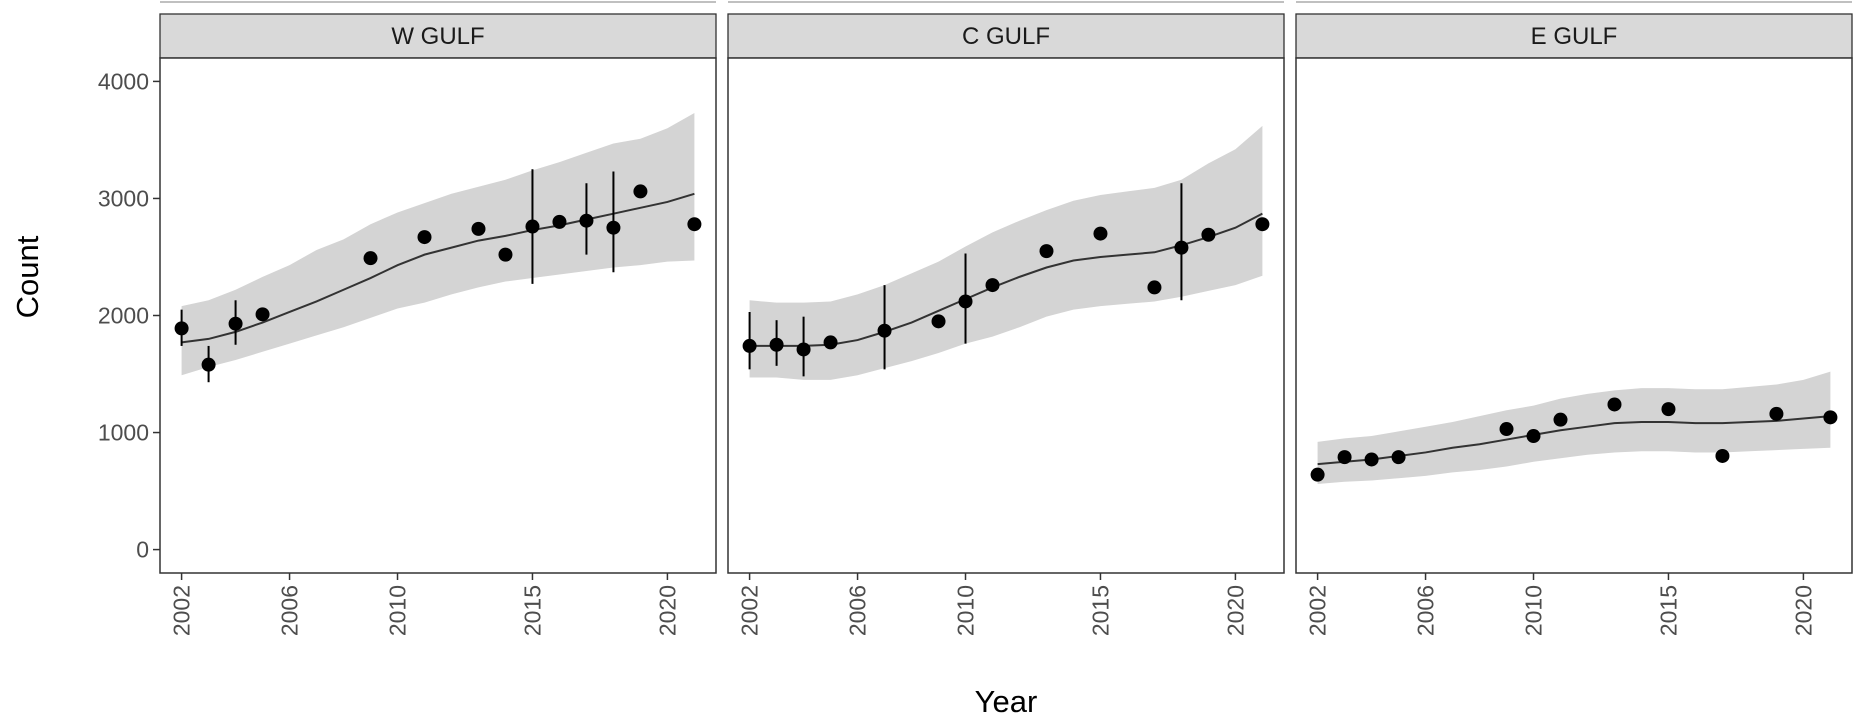 Image resolution: width=1854 pixels, height=720 pixels. Describe the element at coordinates (27, 276) in the screenshot. I see `y-axis-title: Count` at that location.